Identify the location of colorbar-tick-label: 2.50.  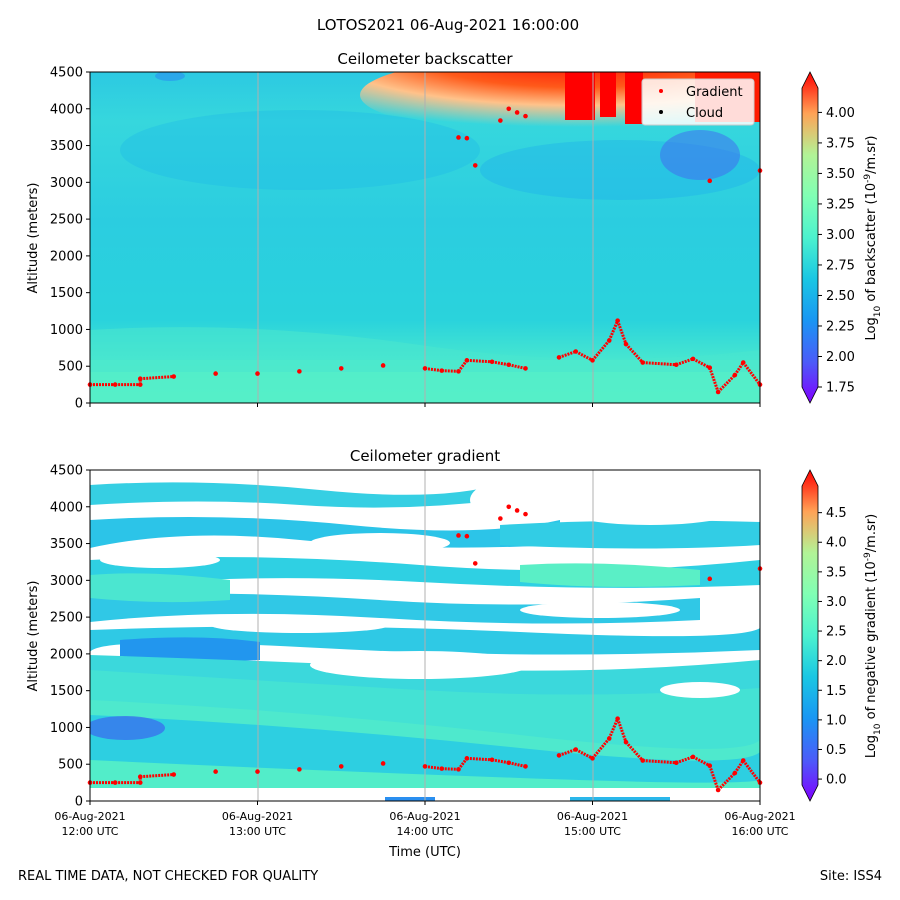
(840, 296).